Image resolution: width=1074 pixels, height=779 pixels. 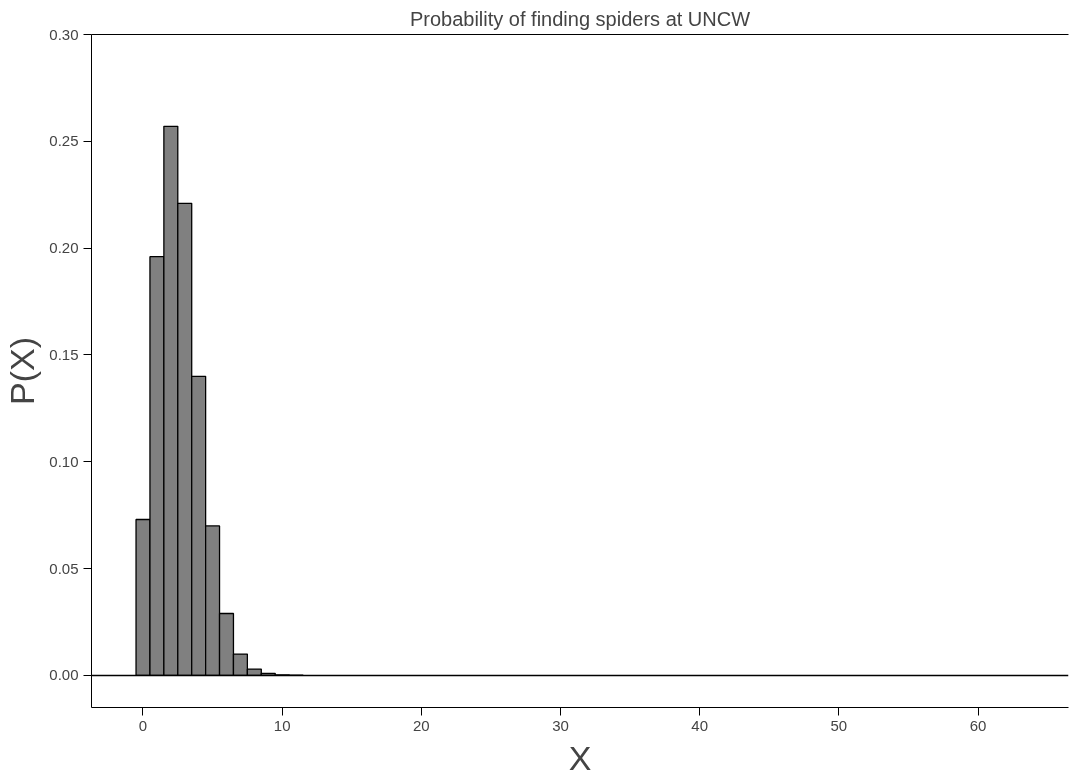 I want to click on x-tick-label: 20, so click(x=421, y=725).